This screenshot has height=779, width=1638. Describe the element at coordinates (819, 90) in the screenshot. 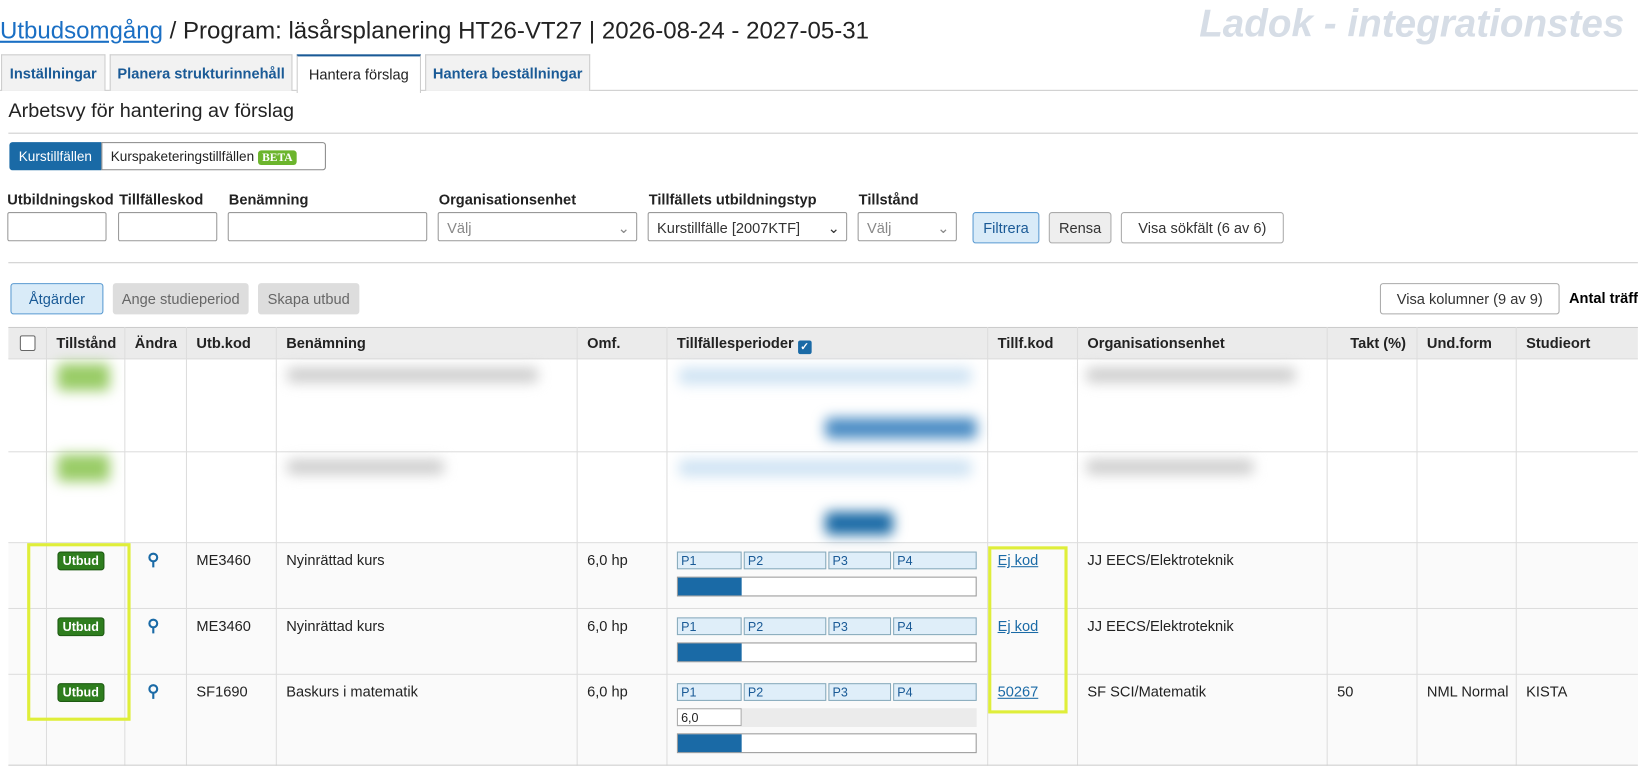

I see `tab-line` at that location.